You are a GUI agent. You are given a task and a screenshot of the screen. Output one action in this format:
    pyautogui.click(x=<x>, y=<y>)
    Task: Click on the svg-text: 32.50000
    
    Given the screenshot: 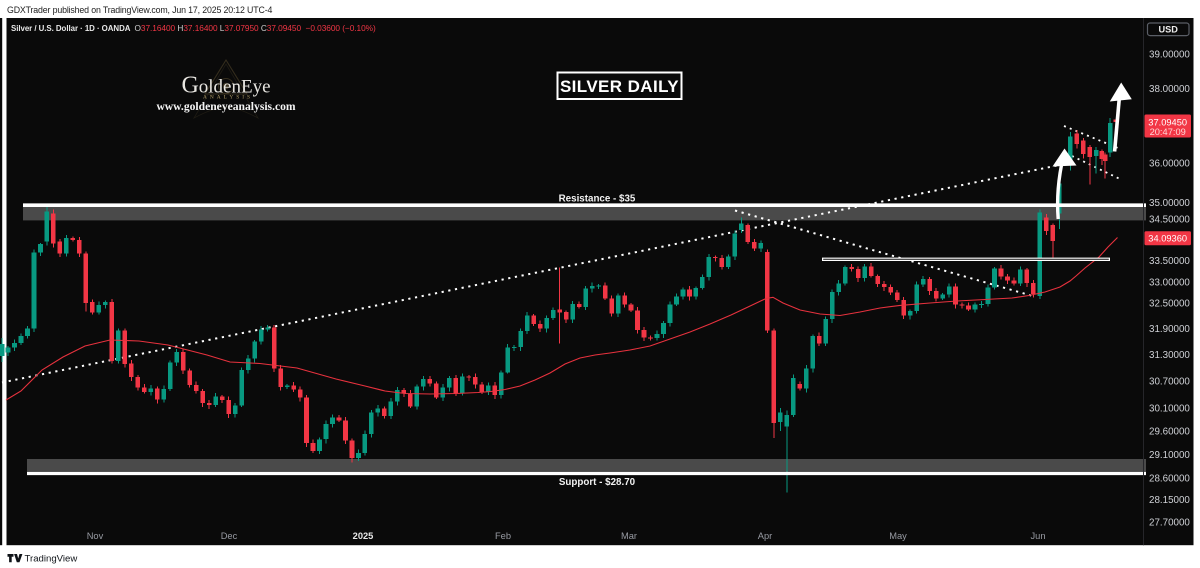 What is the action you would take?
    pyautogui.click(x=1169, y=304)
    